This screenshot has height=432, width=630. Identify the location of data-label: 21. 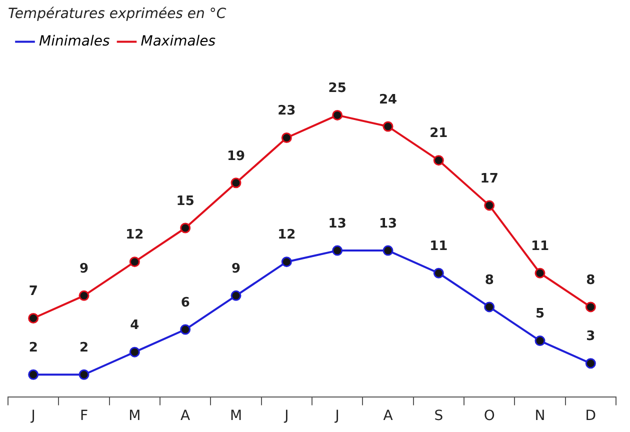
(439, 134).